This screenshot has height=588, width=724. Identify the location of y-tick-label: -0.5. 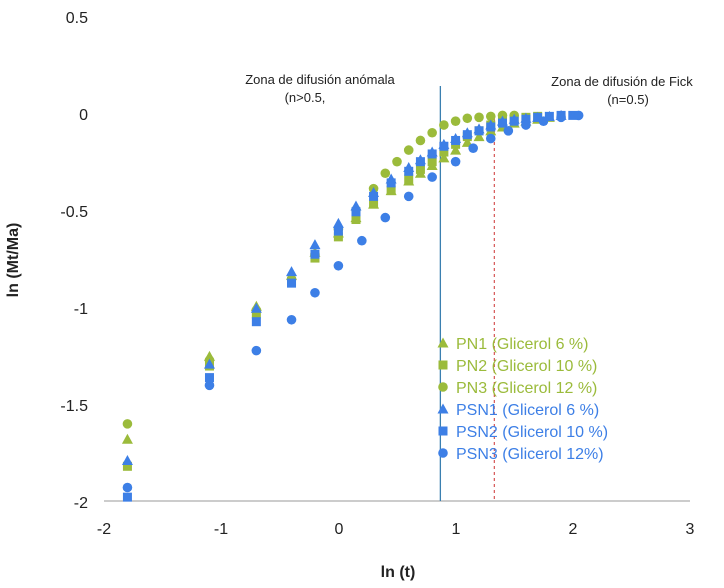
(74, 212).